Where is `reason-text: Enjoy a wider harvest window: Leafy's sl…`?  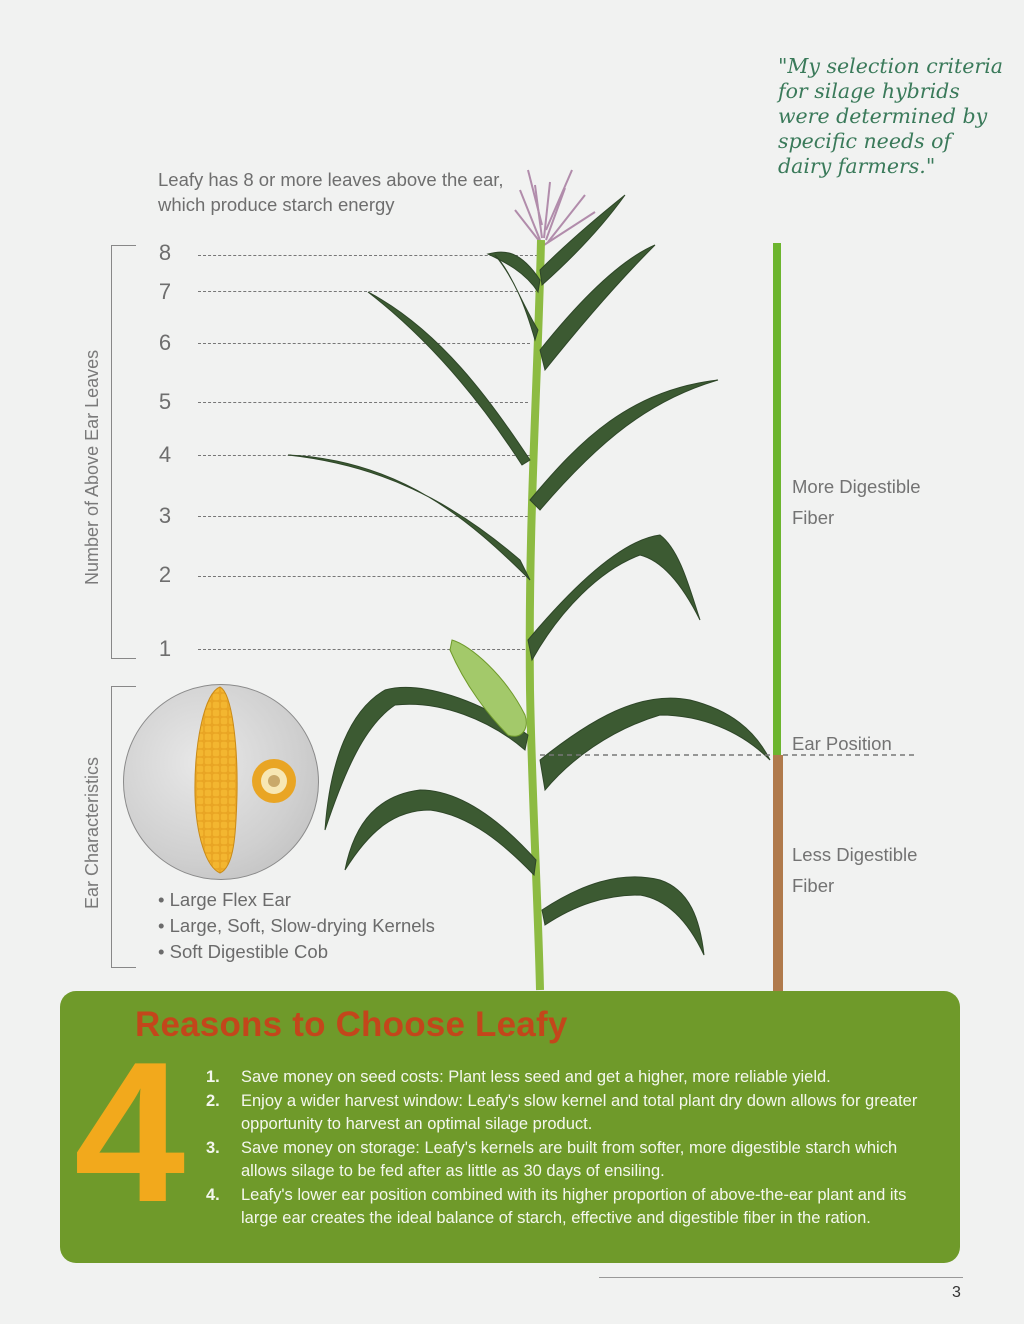
reason-text: Enjoy a wider harvest window: Leafy's sl… is located at coordinates (579, 1112).